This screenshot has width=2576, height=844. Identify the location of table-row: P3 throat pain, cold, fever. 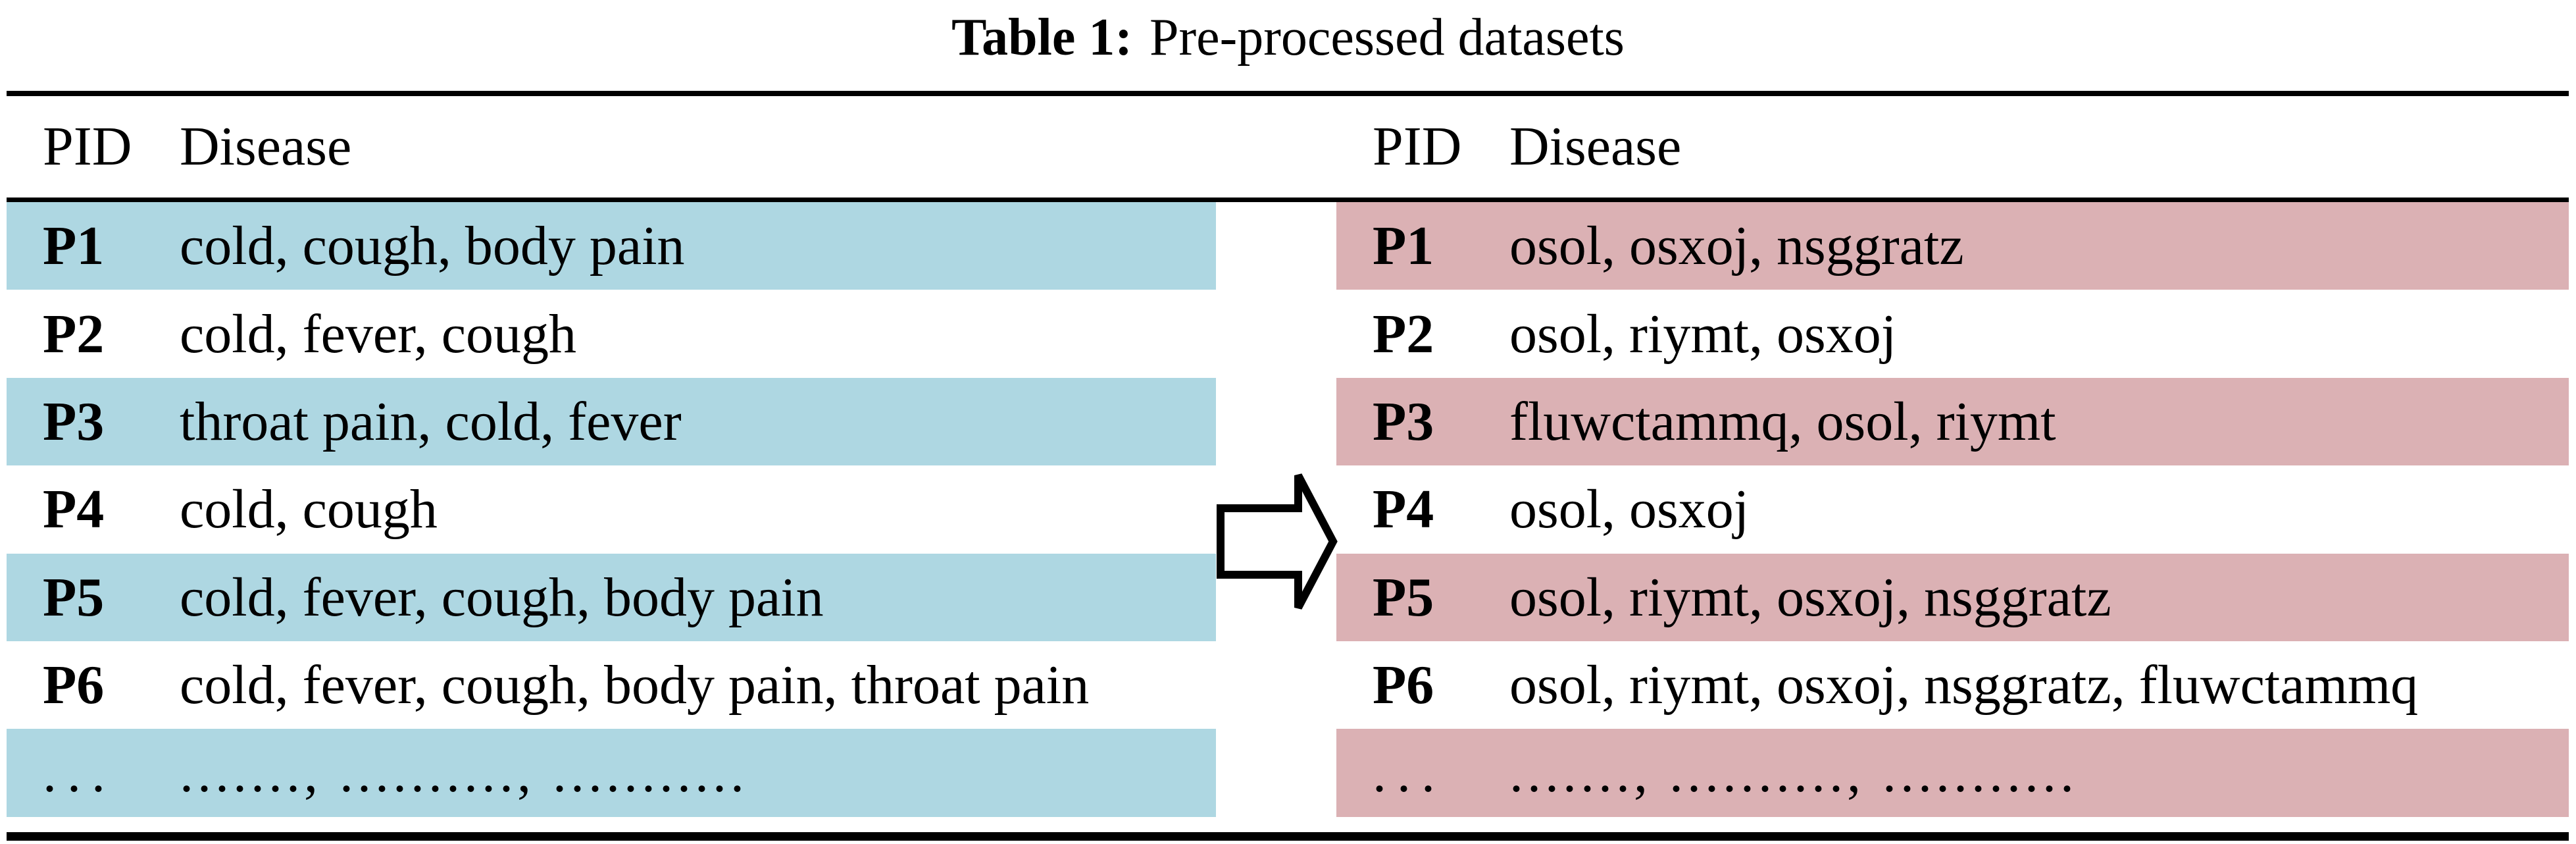
(611, 421).